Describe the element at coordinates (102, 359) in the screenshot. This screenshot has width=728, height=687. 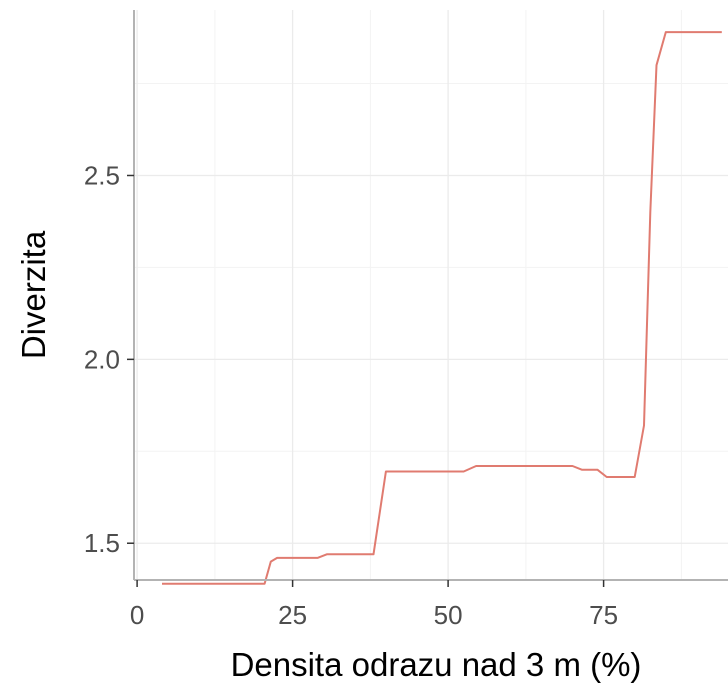
I see `y-tick-label: 2.0` at that location.